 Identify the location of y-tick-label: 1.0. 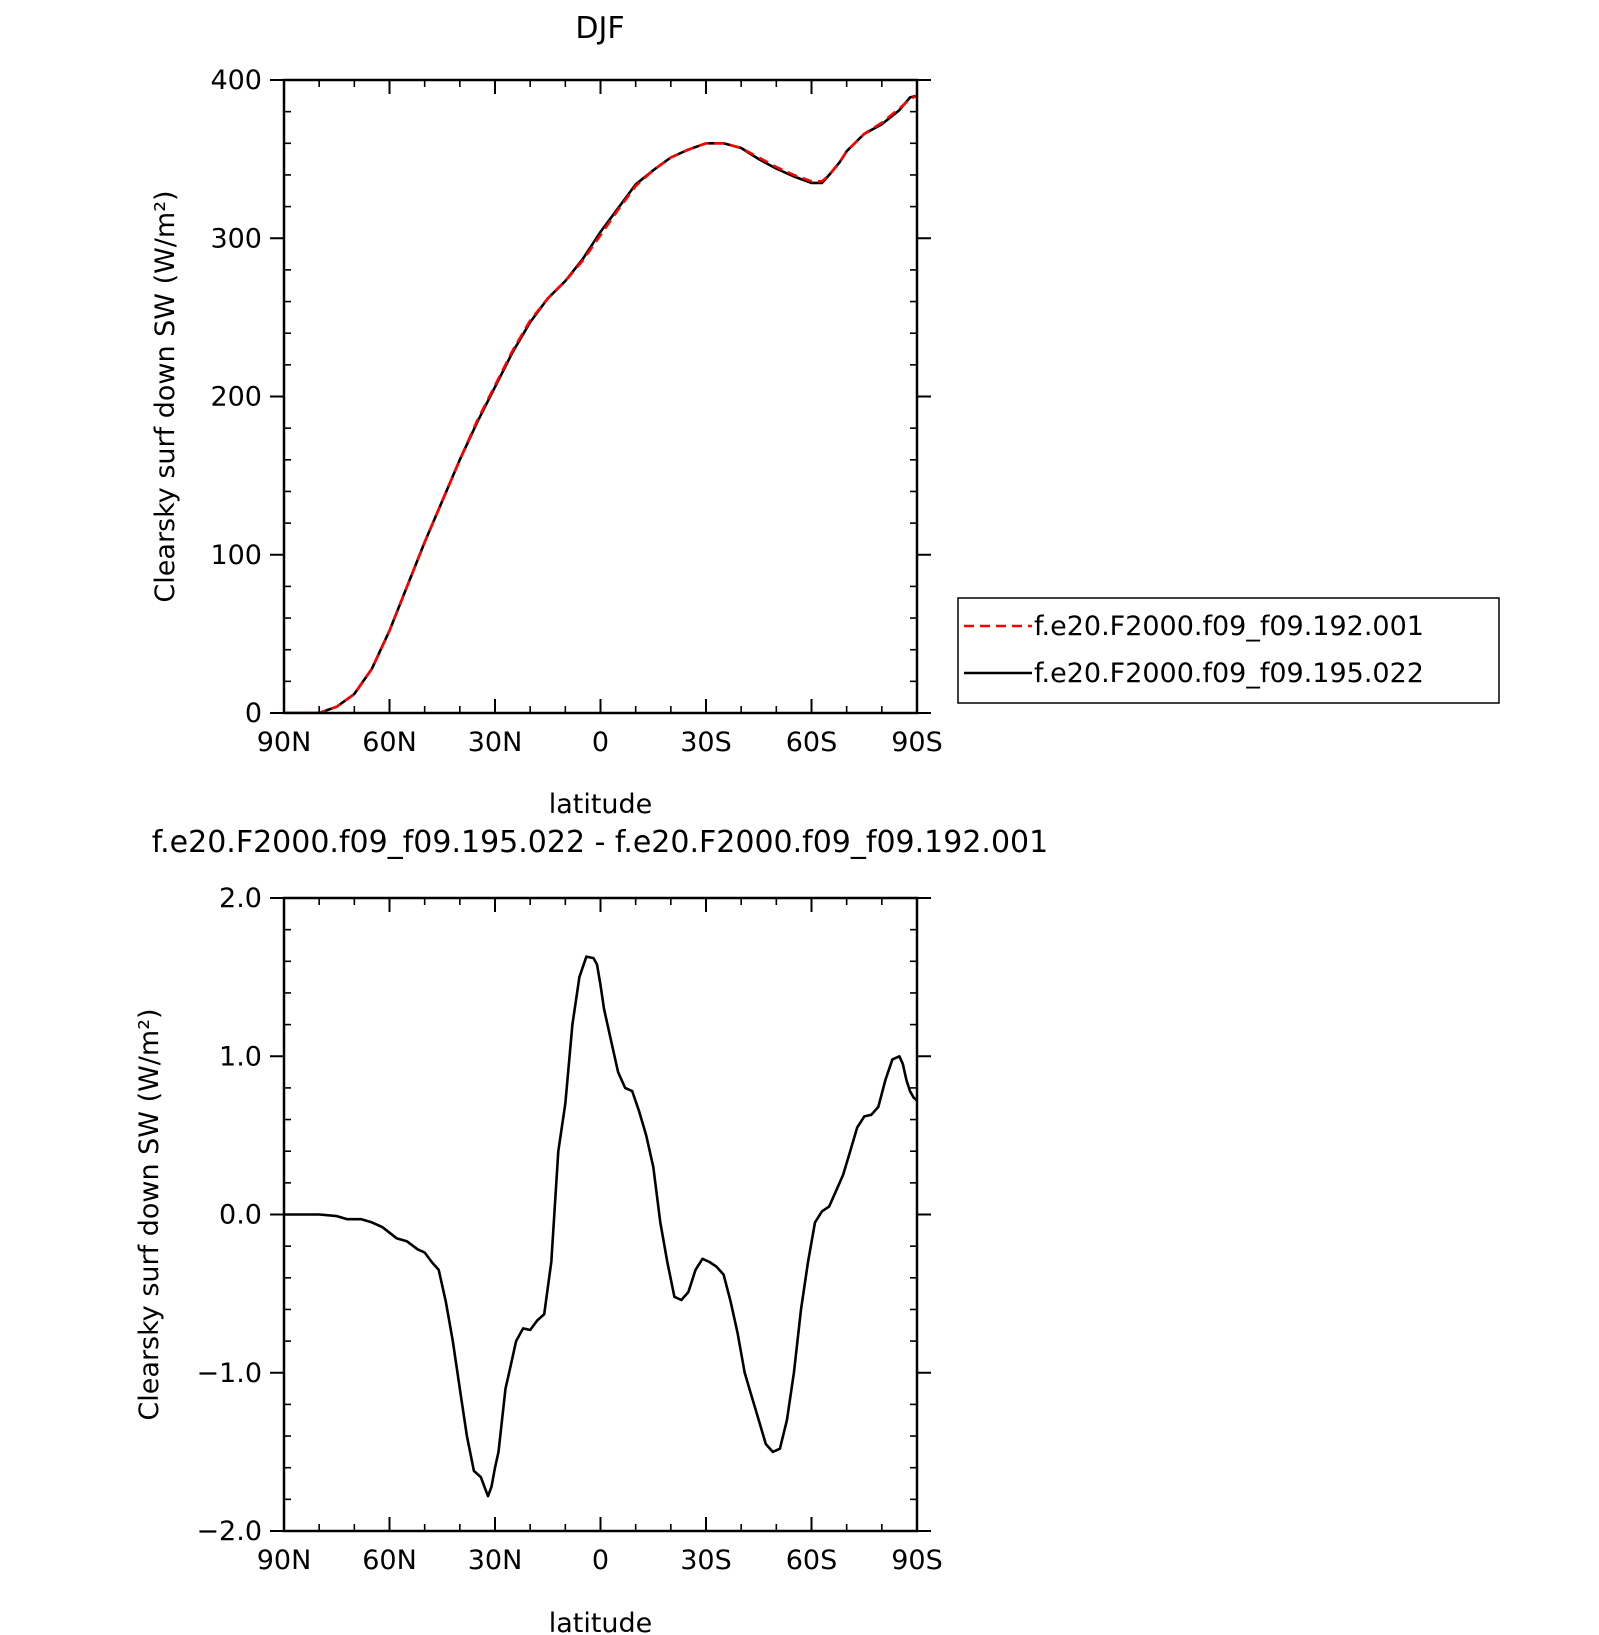
(240, 1056).